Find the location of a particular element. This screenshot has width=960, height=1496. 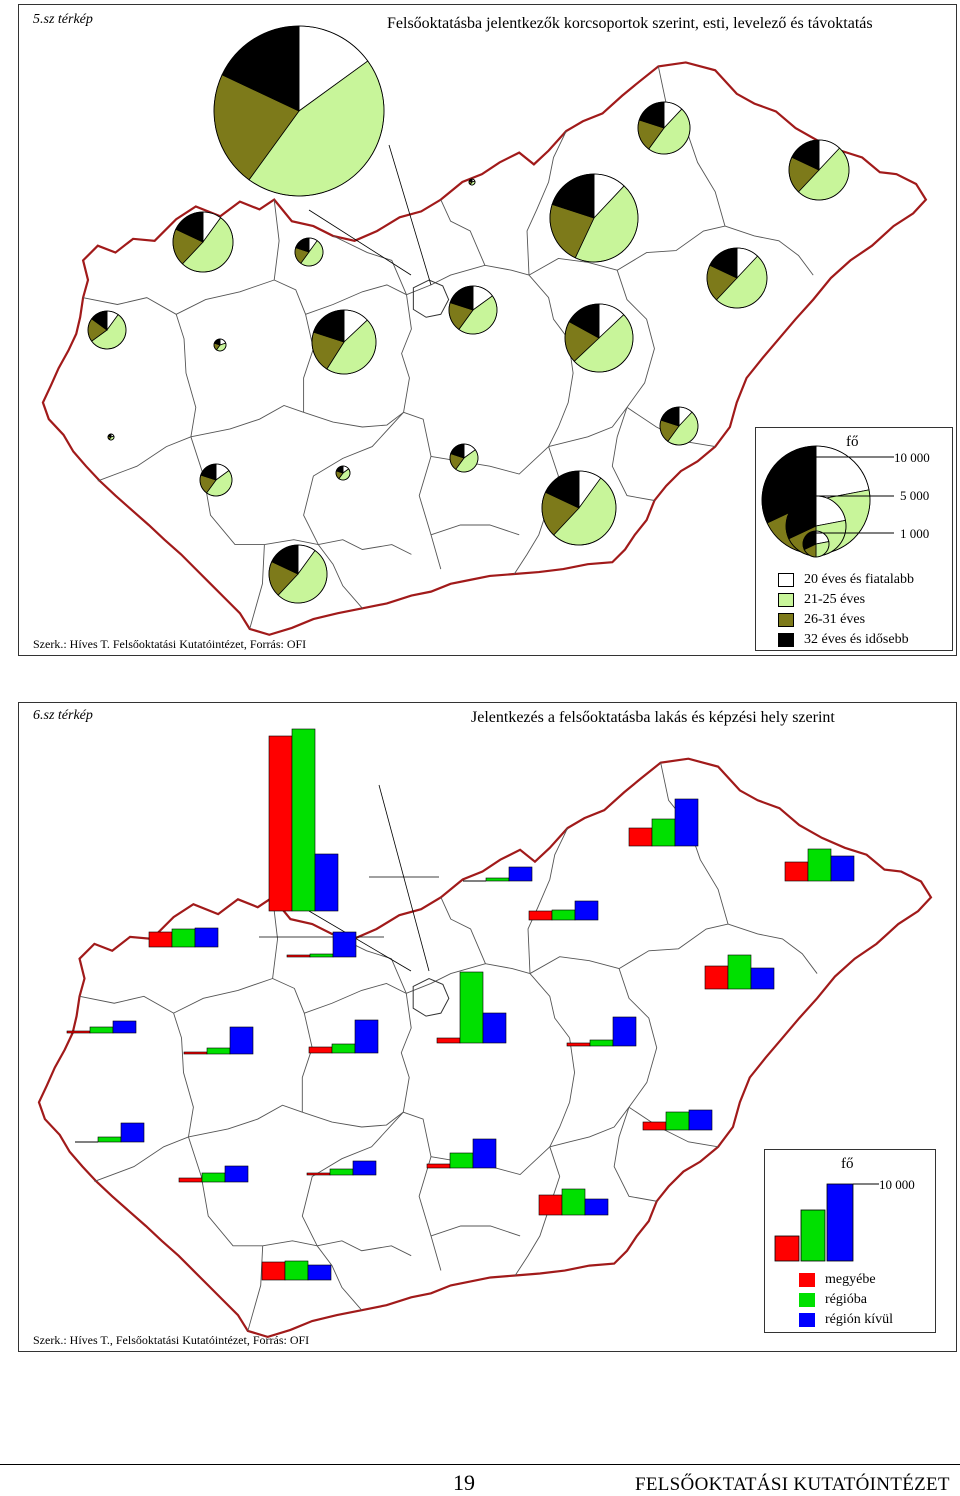

legend-item-age-32: 32 éves és idősebb is located at coordinates (843, 640).